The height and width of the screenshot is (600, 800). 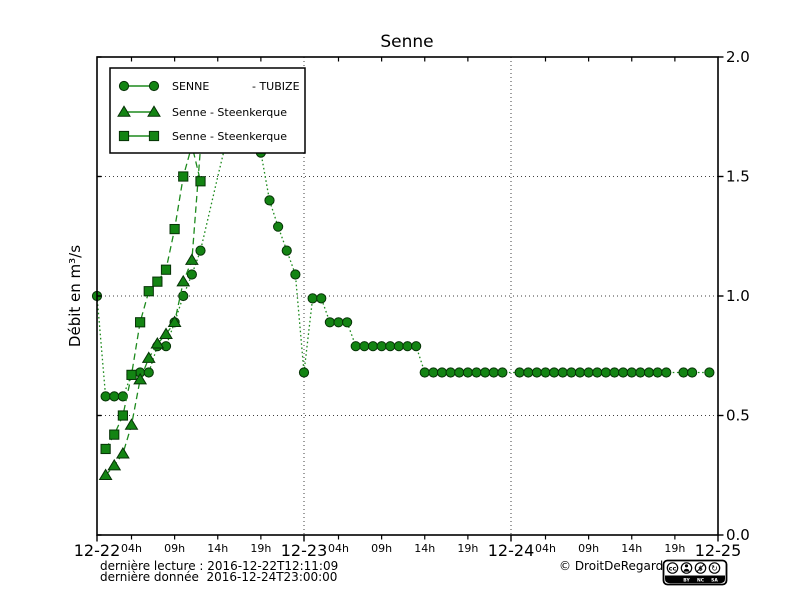 I want to click on cc-nc-slash-icon, so click(x=700, y=568).